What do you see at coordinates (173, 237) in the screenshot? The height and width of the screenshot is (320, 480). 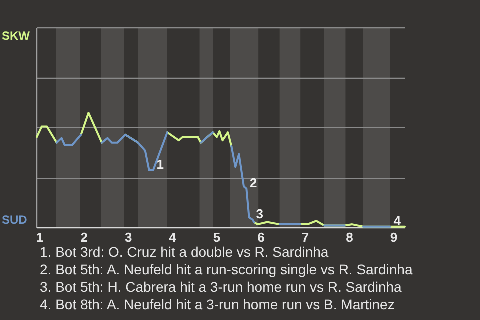 I see `x-tick-label: 4` at bounding box center [173, 237].